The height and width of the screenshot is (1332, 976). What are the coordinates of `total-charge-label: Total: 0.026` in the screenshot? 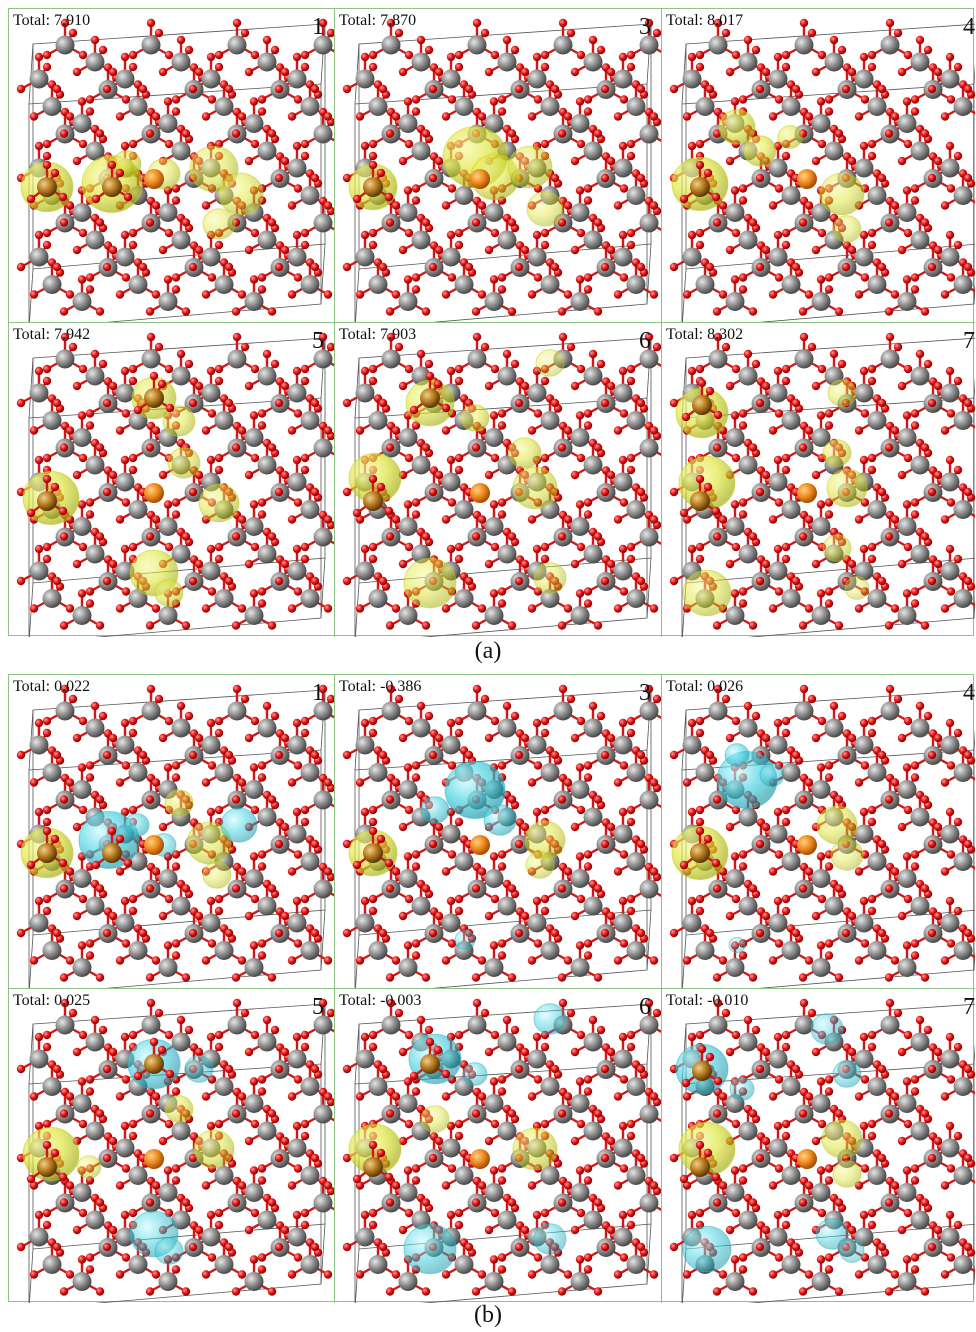 It's located at (705, 686).